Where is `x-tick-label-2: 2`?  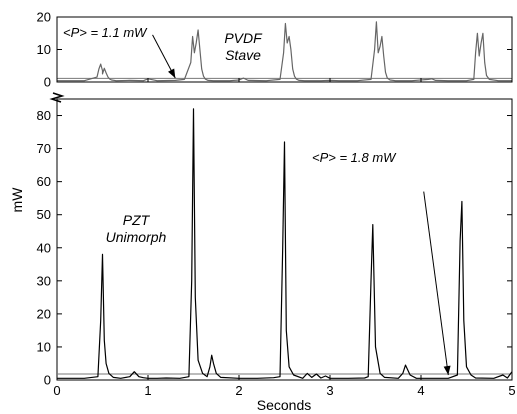 x-tick-label-2: 2 is located at coordinates (238, 390).